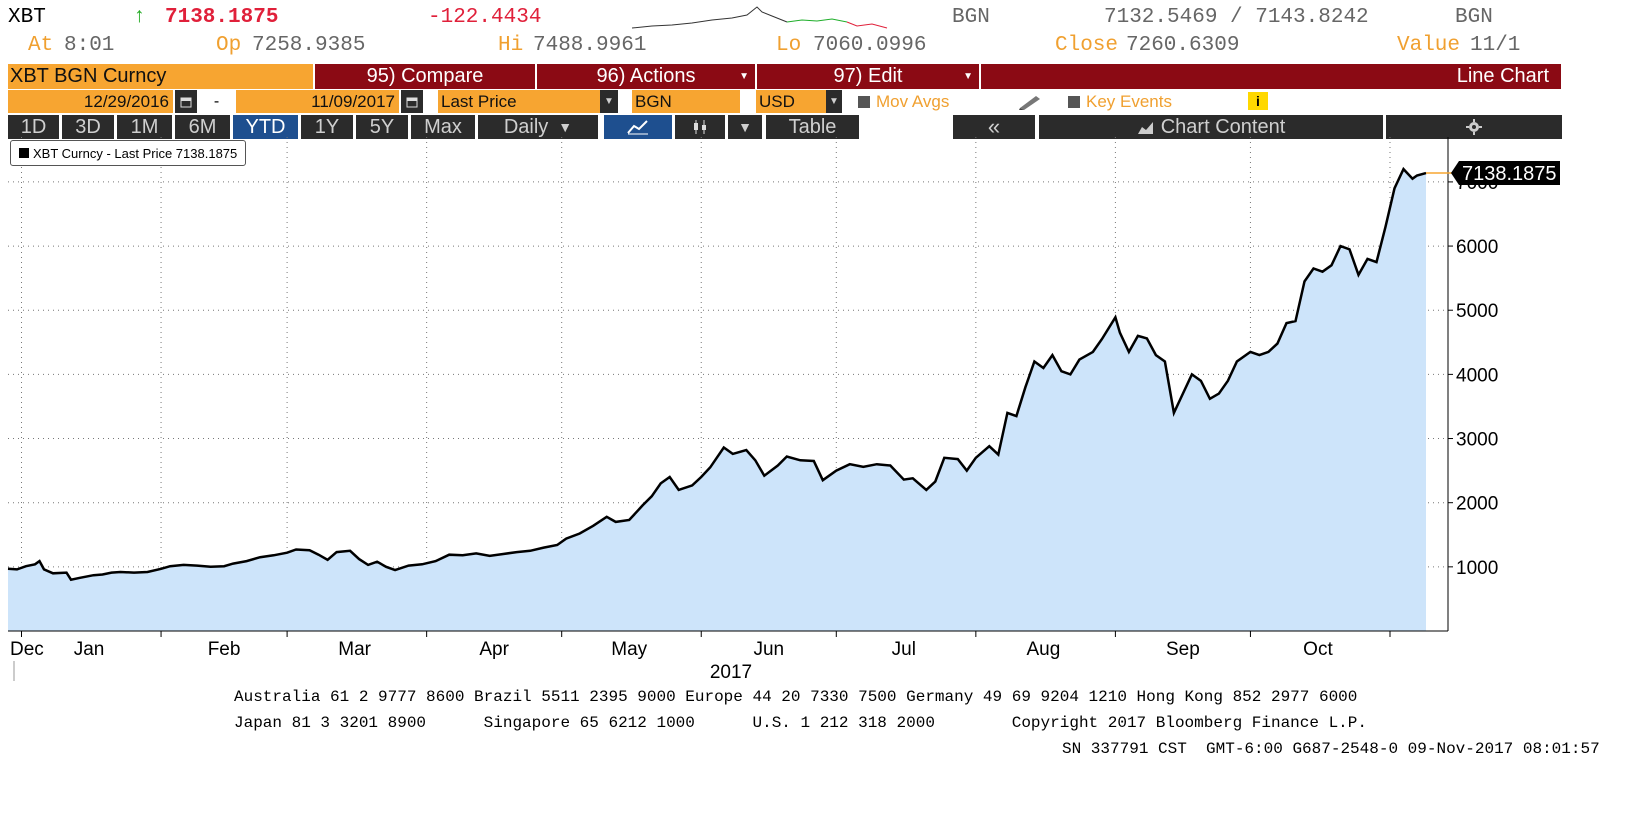 The image size is (1641, 815). Describe the element at coordinates (590, 45) in the screenshot. I see `high-value: 7488.9961` at that location.